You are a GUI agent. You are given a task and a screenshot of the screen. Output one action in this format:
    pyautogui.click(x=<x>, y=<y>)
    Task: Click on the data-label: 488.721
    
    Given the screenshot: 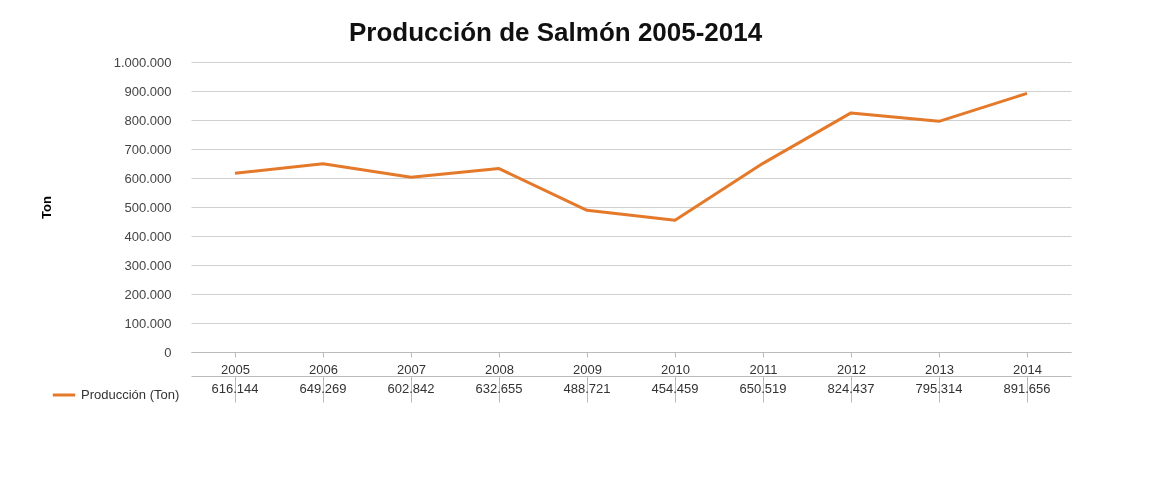 What is the action you would take?
    pyautogui.click(x=587, y=388)
    